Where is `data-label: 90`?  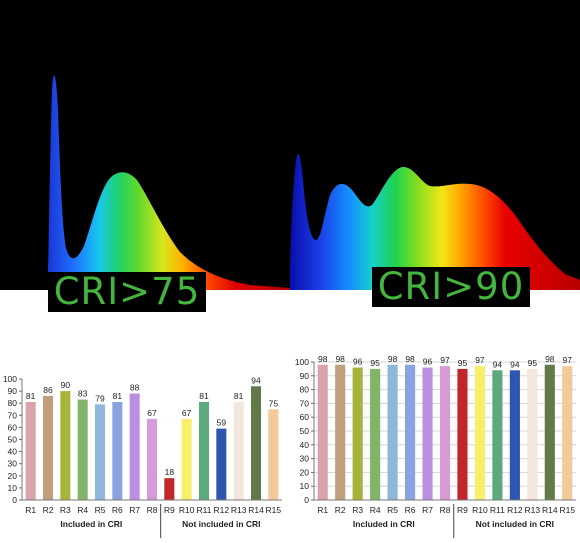
data-label: 90 is located at coordinates (66, 385).